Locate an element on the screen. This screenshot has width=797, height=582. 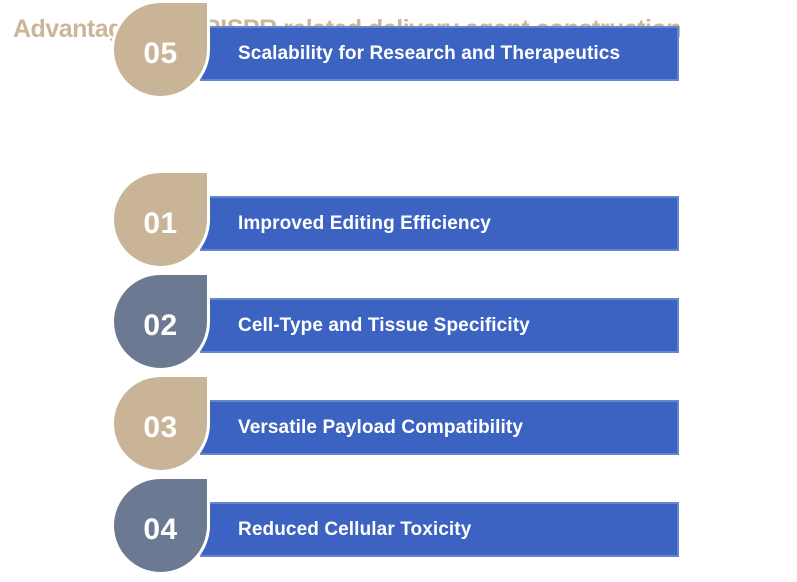
advantage-bar: Improved Editing Efficiency is located at coordinates (439, 223).